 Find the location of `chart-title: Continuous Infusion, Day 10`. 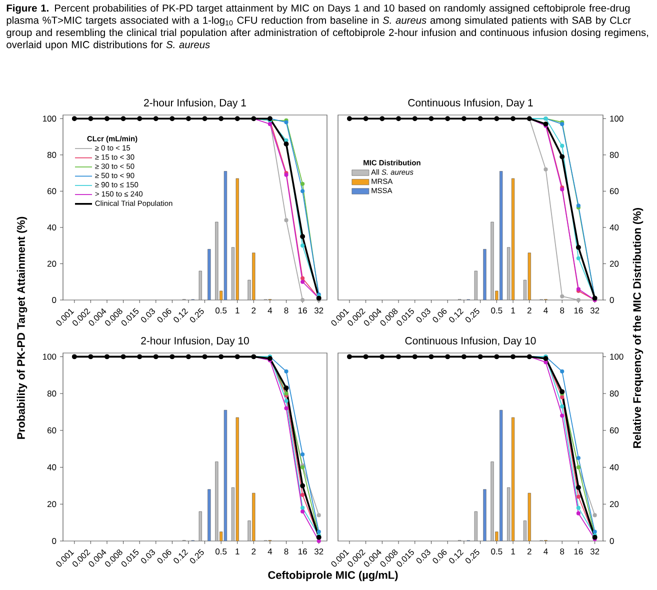

chart-title: Continuous Infusion, Day 10 is located at coordinates (470, 341).